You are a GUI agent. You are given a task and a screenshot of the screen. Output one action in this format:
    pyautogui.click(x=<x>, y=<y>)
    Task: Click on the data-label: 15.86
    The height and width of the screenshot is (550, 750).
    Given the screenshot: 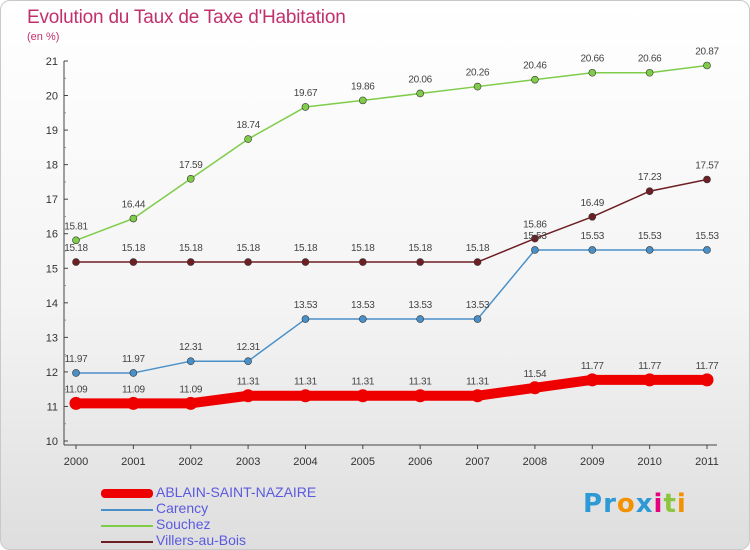 What is the action you would take?
    pyautogui.click(x=535, y=225)
    